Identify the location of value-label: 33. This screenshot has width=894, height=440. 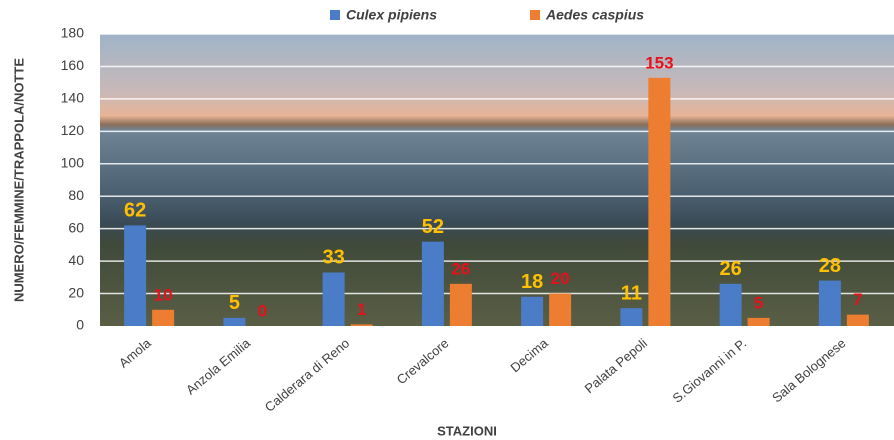
(334, 258).